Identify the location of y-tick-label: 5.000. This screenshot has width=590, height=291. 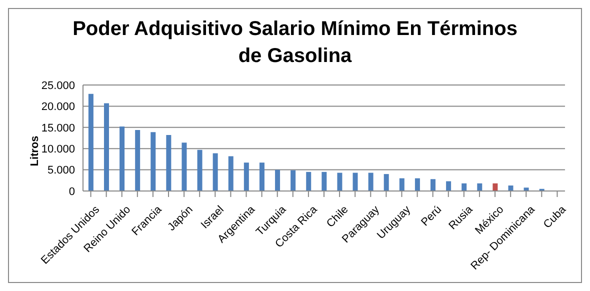
(61, 170).